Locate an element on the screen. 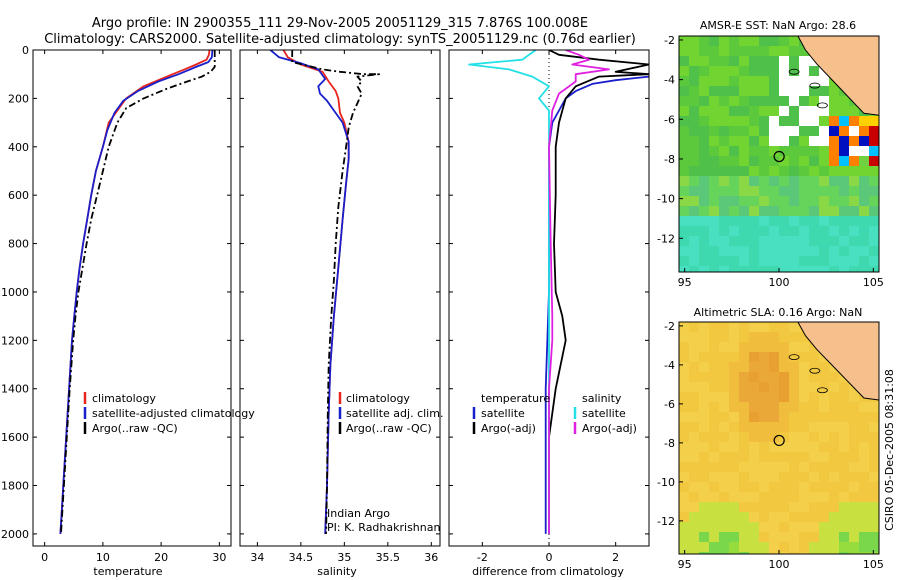 The height and width of the screenshot is (580, 900). y-tick-label: -10 is located at coordinates (666, 482).